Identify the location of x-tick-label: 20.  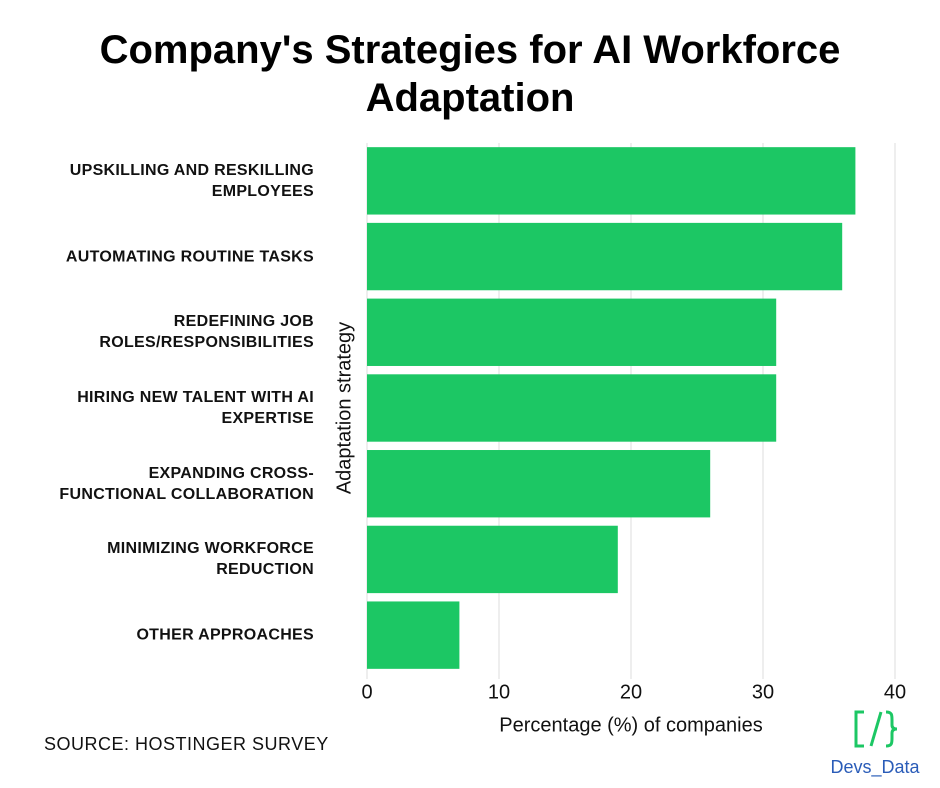
(631, 692).